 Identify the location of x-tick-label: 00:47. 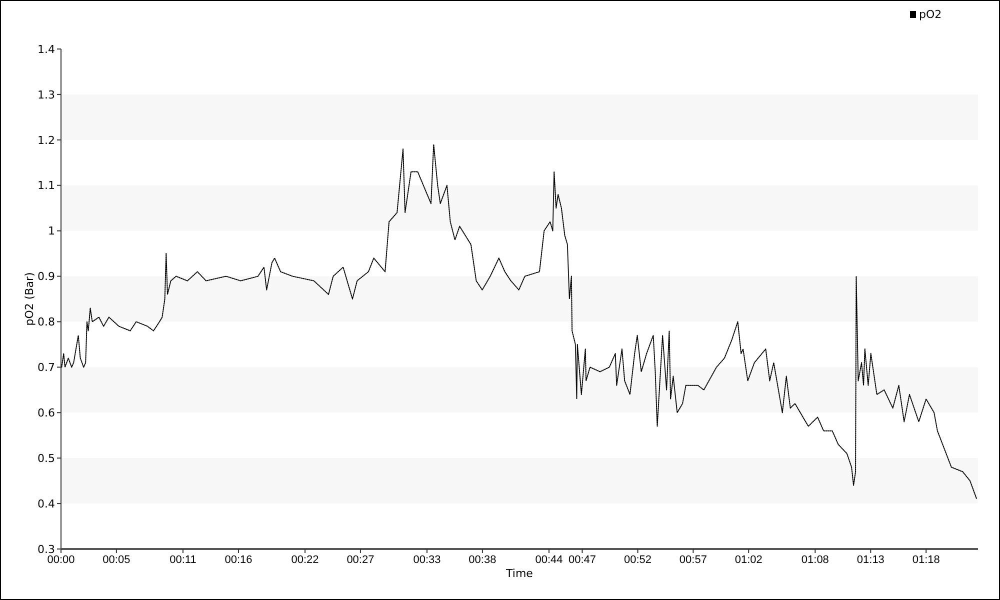
(582, 560).